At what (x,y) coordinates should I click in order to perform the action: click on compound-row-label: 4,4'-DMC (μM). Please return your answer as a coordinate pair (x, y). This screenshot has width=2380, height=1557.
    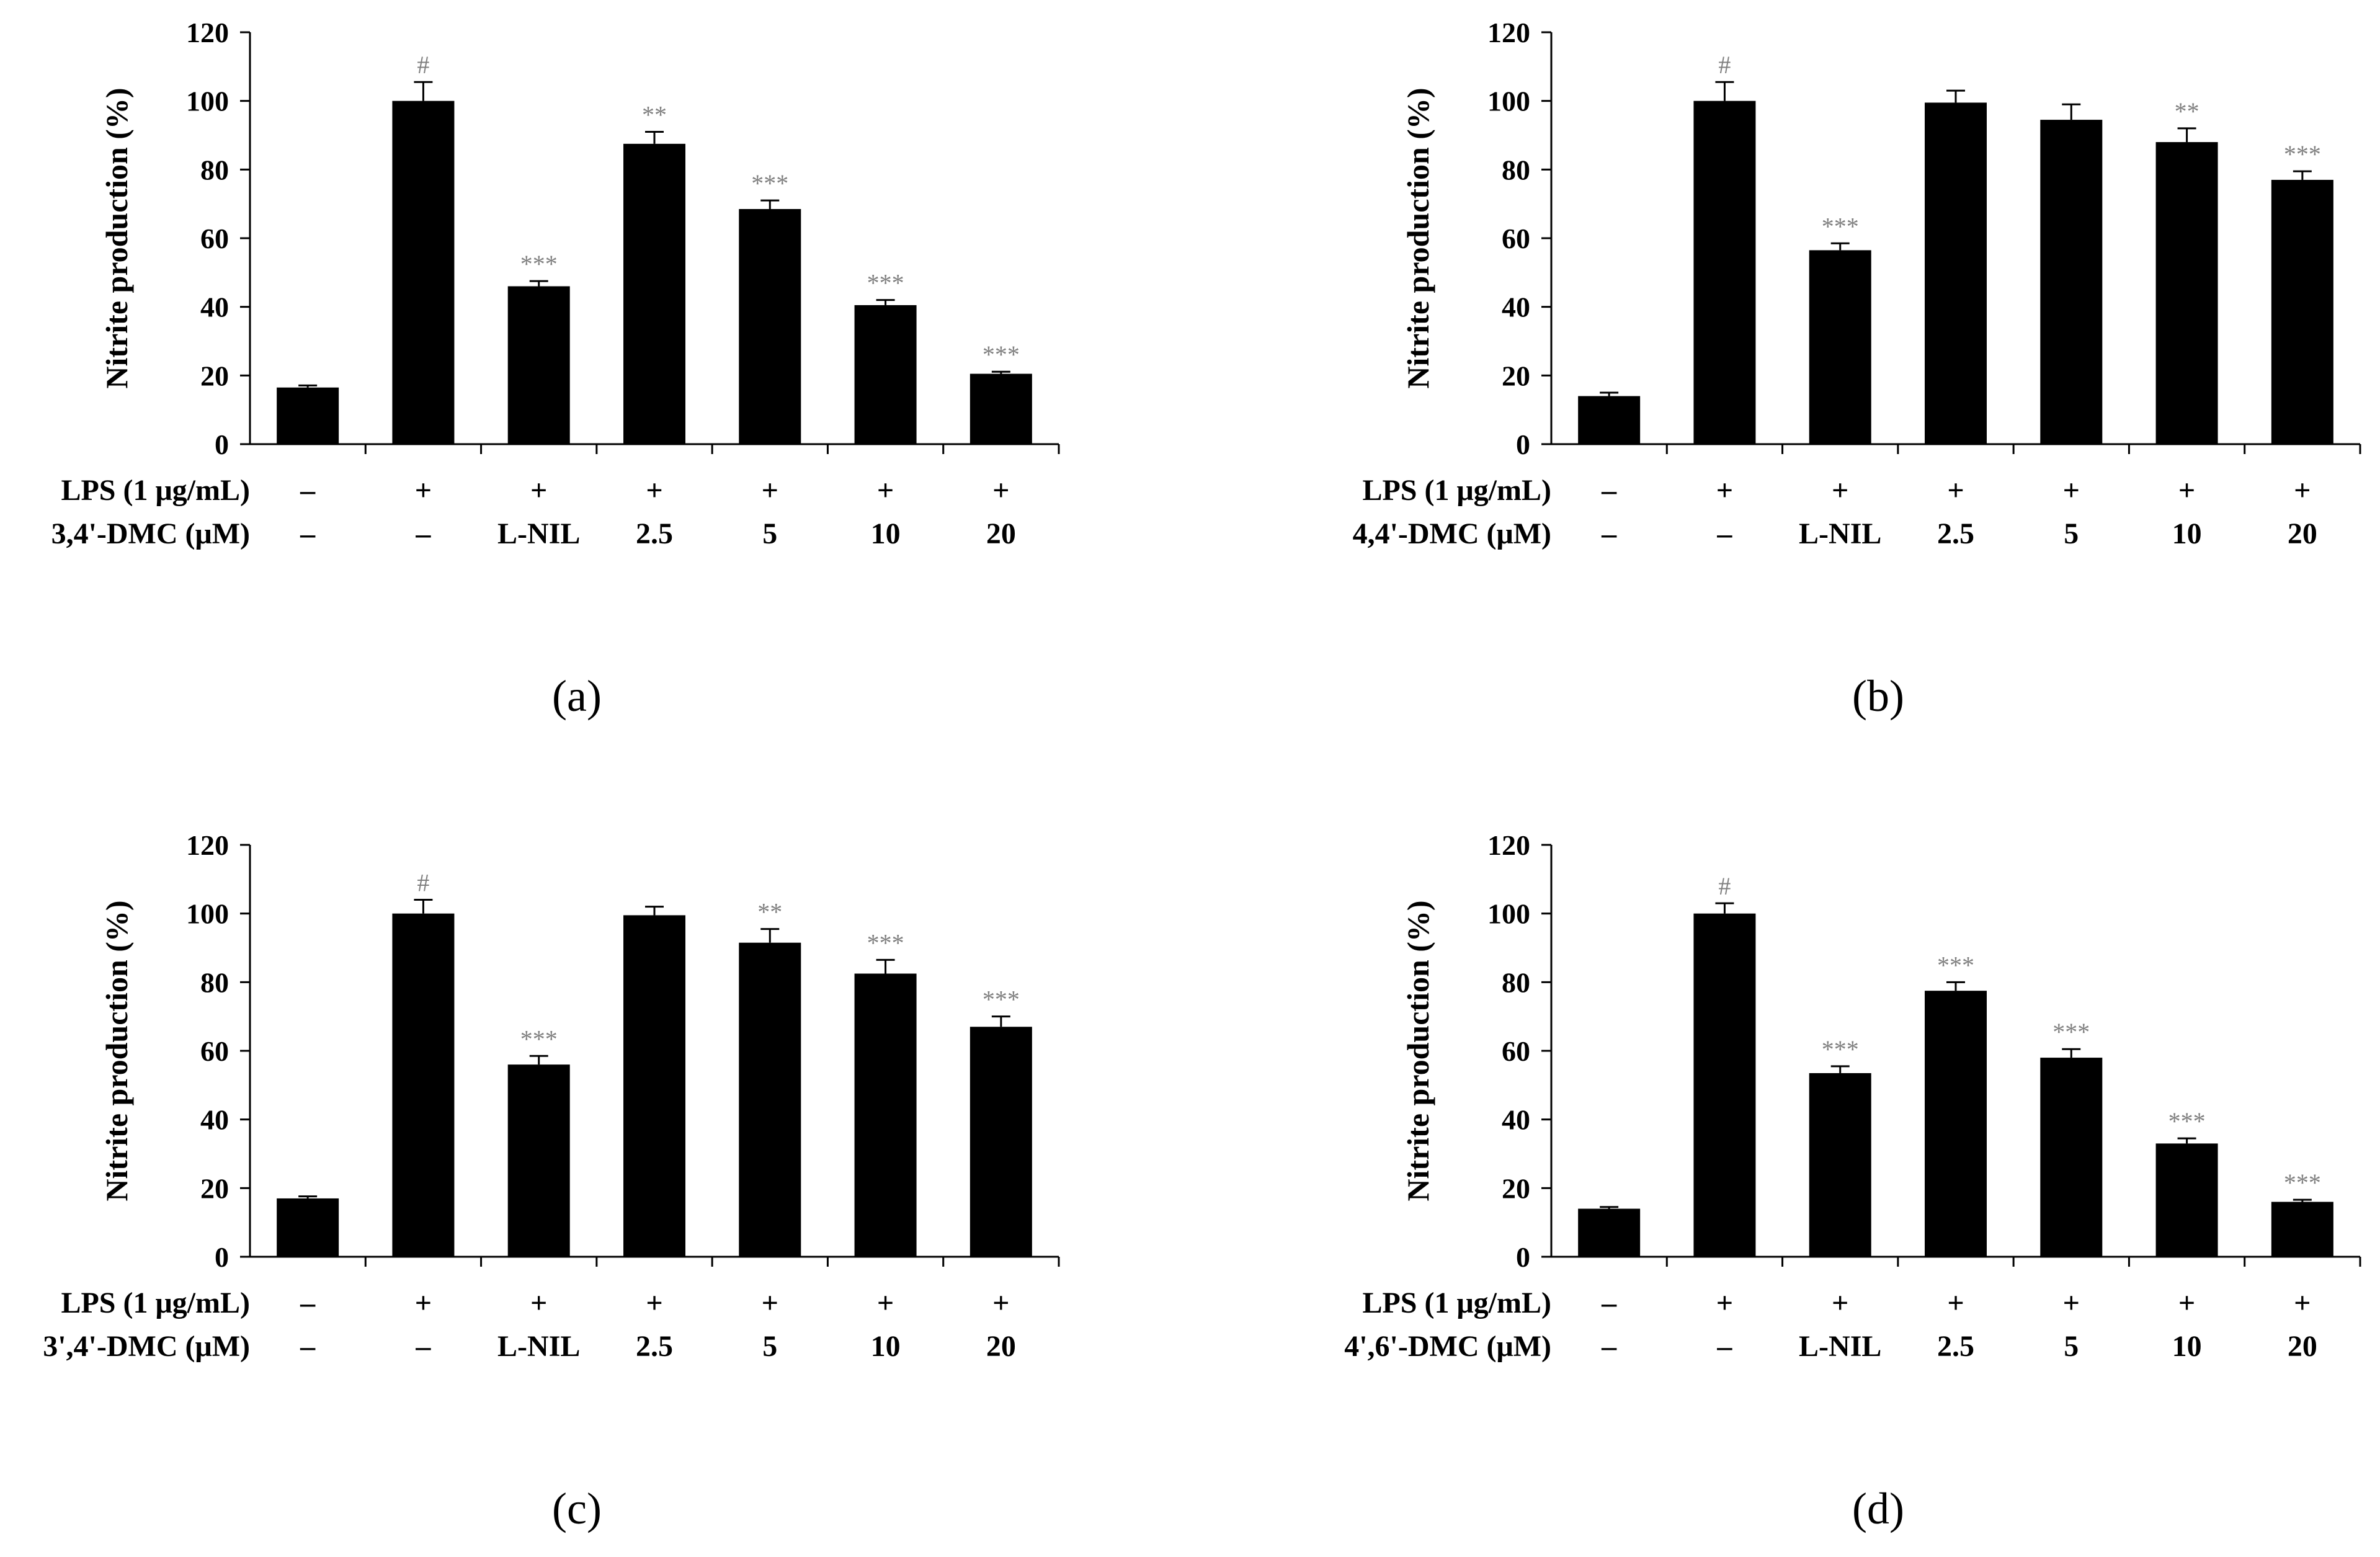
    Looking at the image, I should click on (1452, 533).